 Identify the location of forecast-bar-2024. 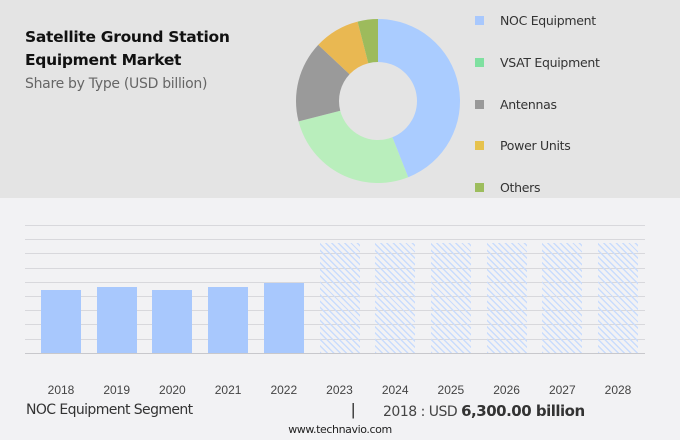
(395, 298).